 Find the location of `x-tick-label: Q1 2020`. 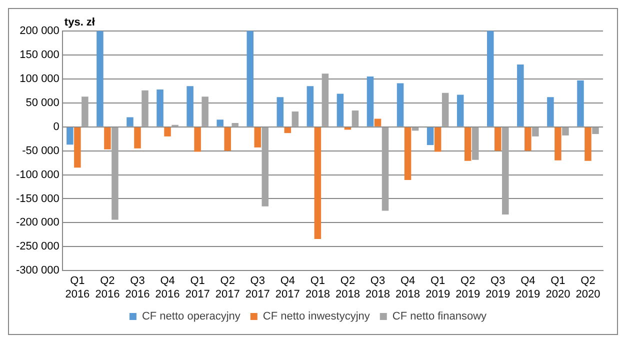

x-tick-label: Q1 2020 is located at coordinates (558, 287).